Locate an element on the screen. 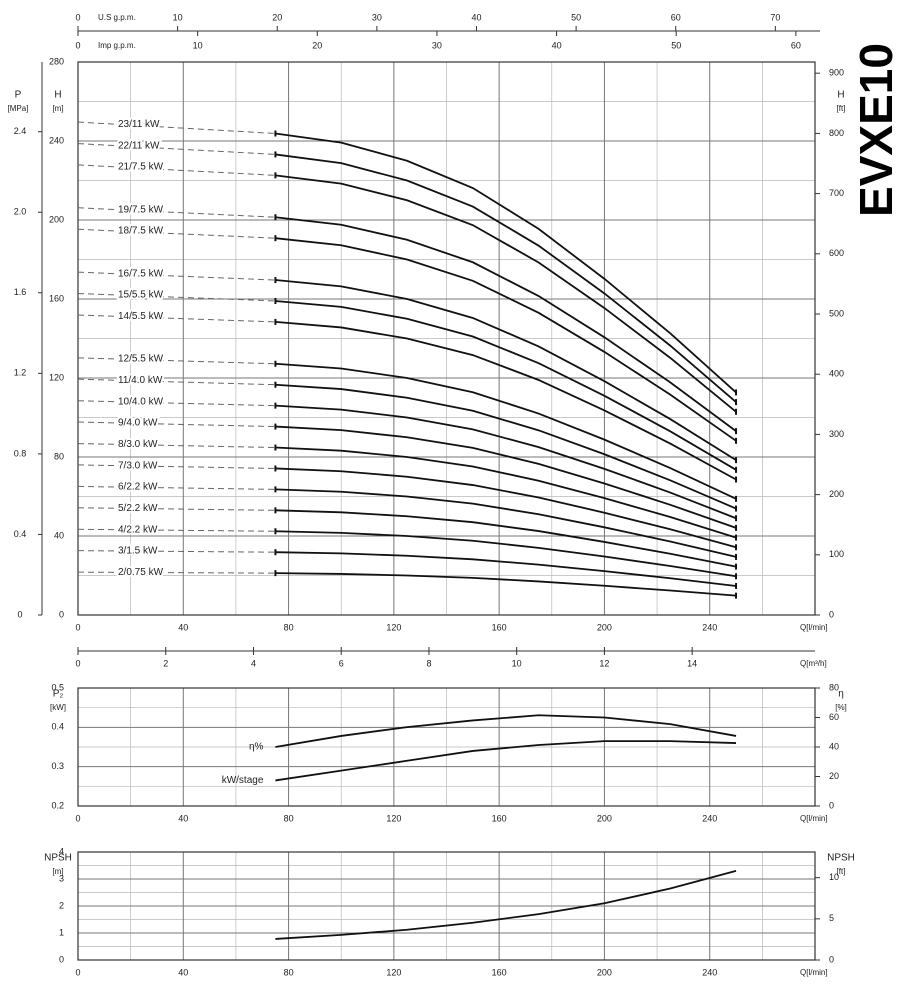  x-tick-label: 160 is located at coordinates (499, 818).